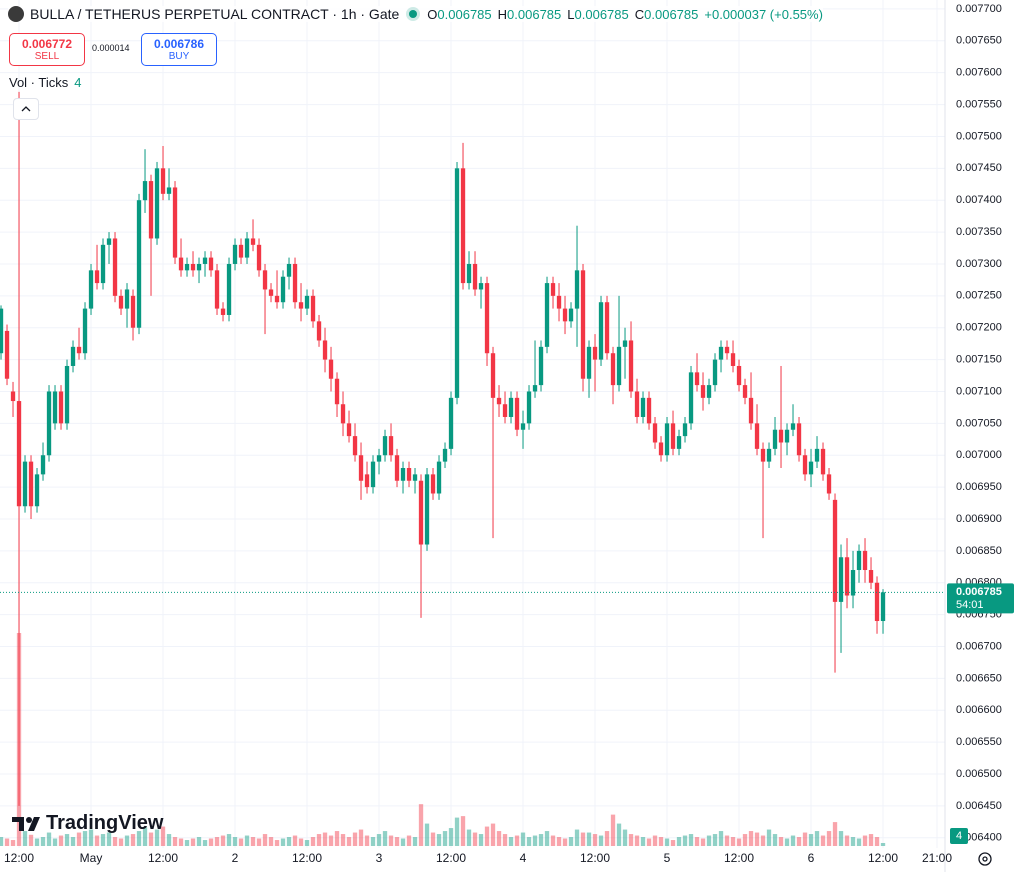 Image resolution: width=1018 pixels, height=872 pixels. What do you see at coordinates (179, 44) in the screenshot?
I see `buy-price: 0.006786` at bounding box center [179, 44].